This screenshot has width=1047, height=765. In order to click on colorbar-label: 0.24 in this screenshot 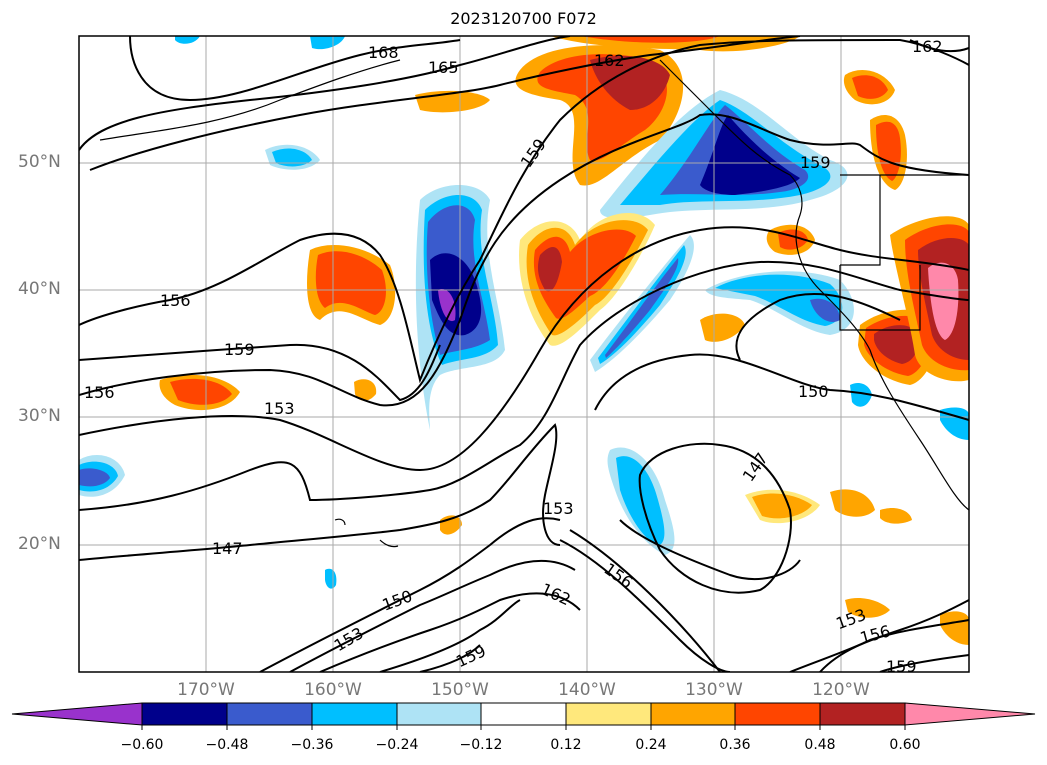, I will do `click(651, 745)`.